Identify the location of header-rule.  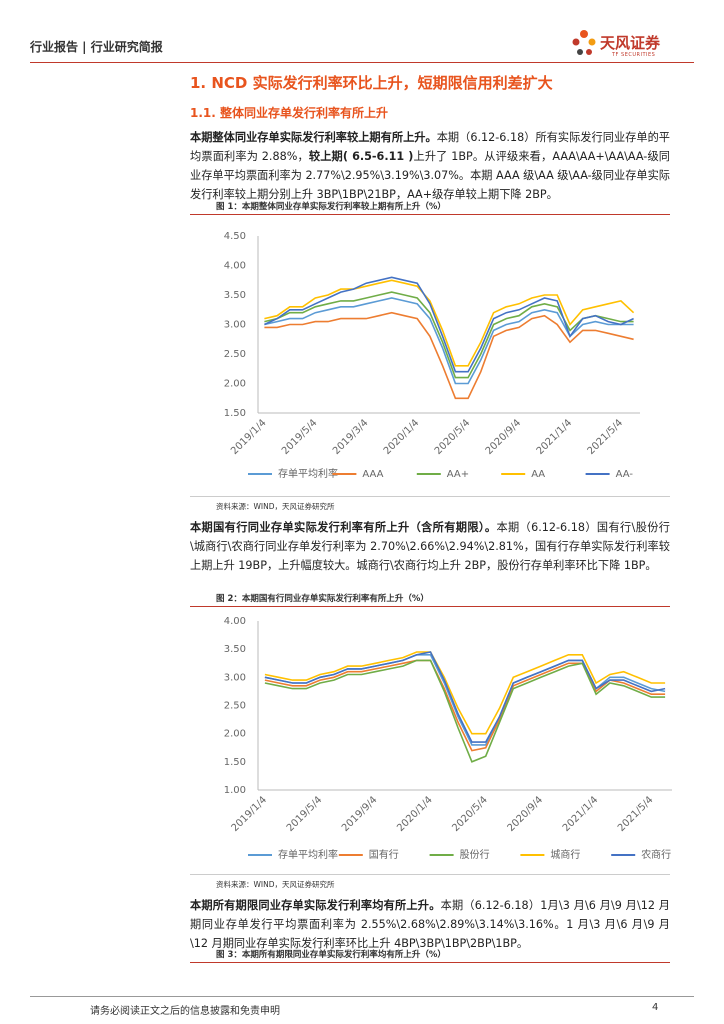
(362, 62).